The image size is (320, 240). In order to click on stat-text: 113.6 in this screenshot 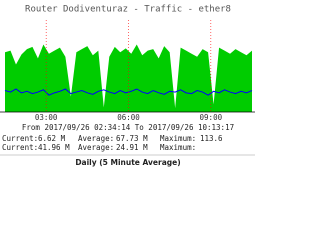, I will do `click(211, 138)`.